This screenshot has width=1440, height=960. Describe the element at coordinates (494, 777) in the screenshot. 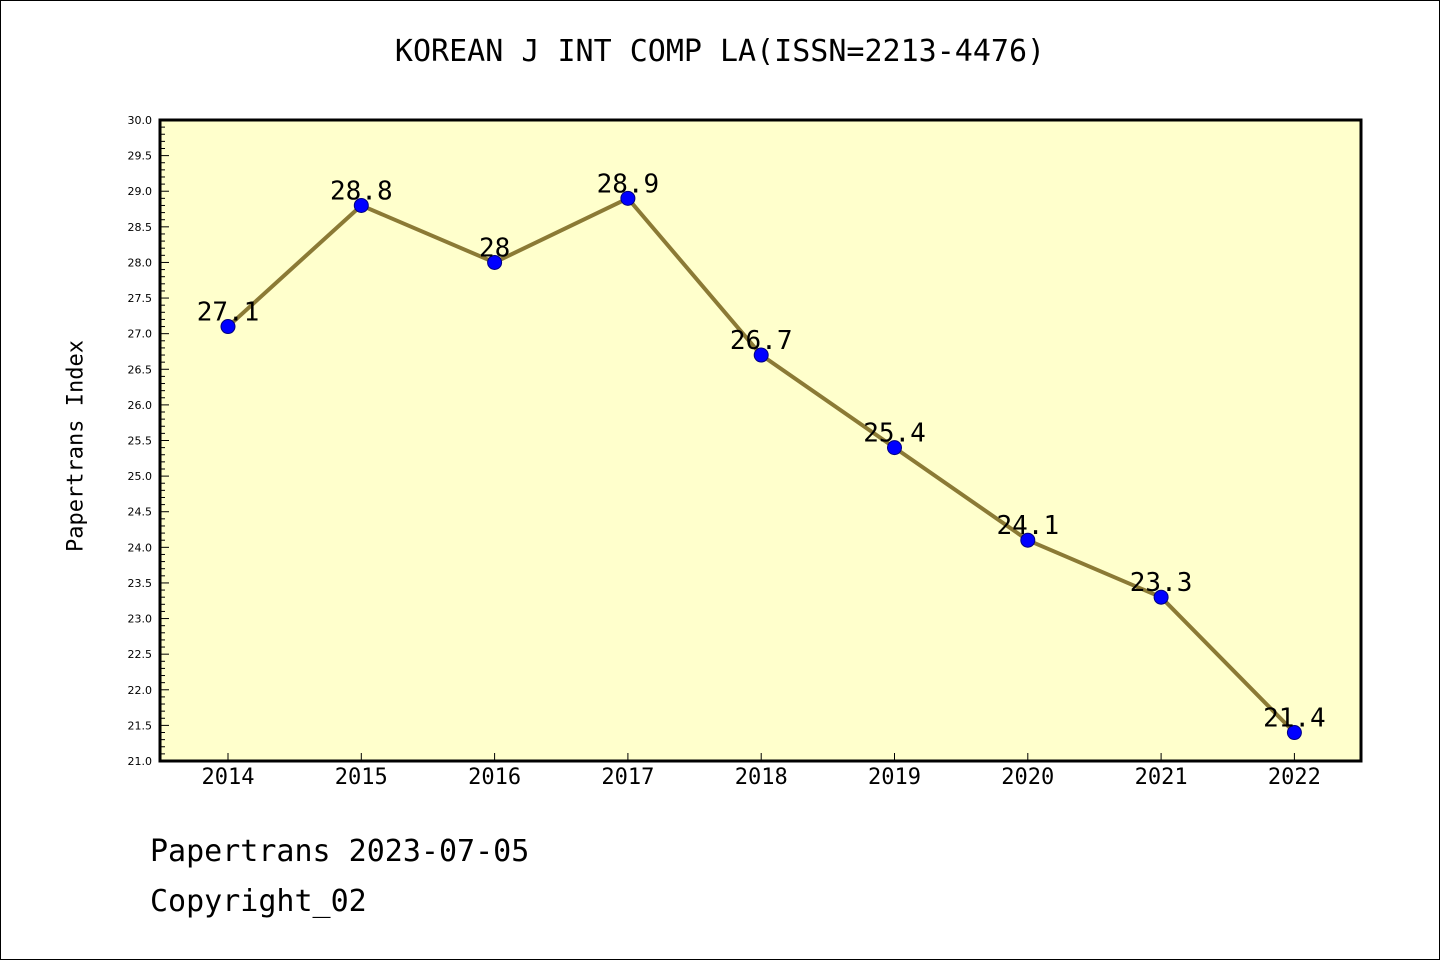

I see `x-tick-label: 2016` at that location.